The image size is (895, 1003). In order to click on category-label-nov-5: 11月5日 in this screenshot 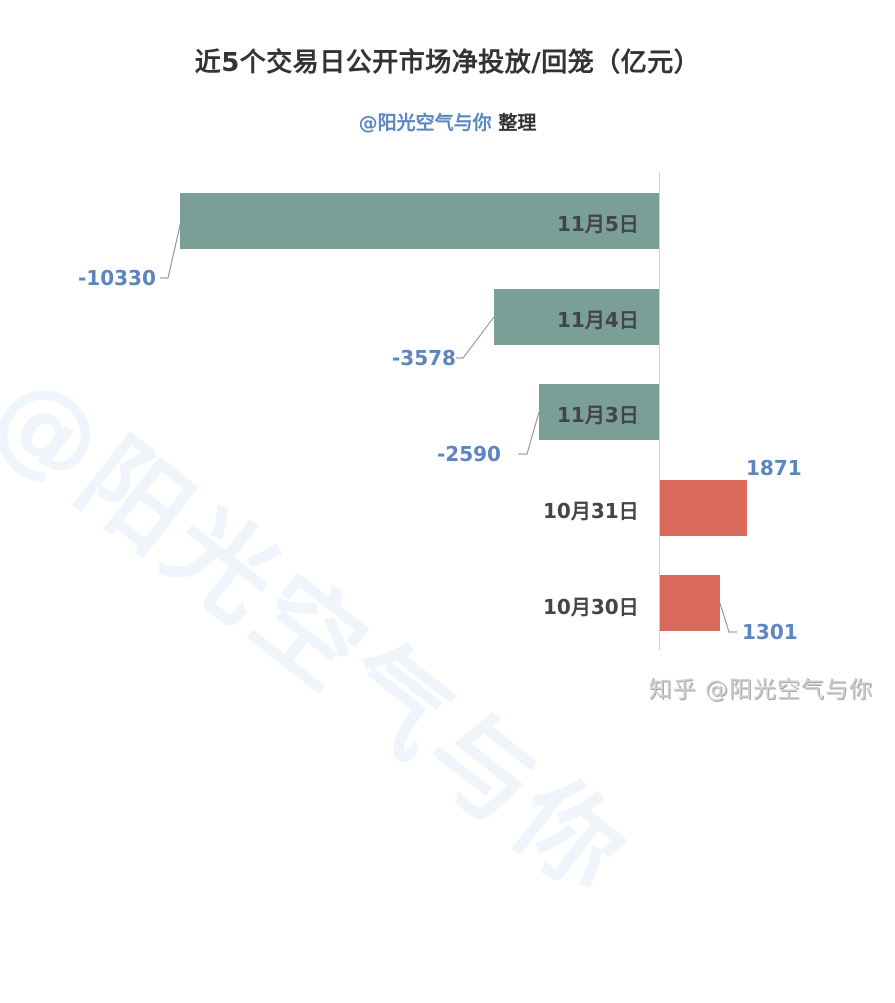, I will do `click(598, 224)`.